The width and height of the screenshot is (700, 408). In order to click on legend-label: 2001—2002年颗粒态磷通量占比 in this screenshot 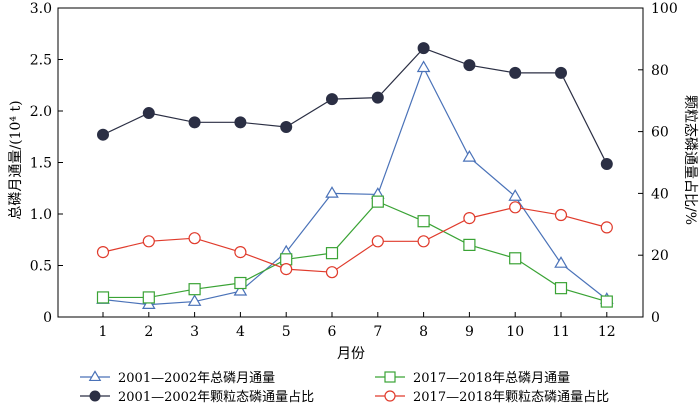, I will do `click(216, 397)`.